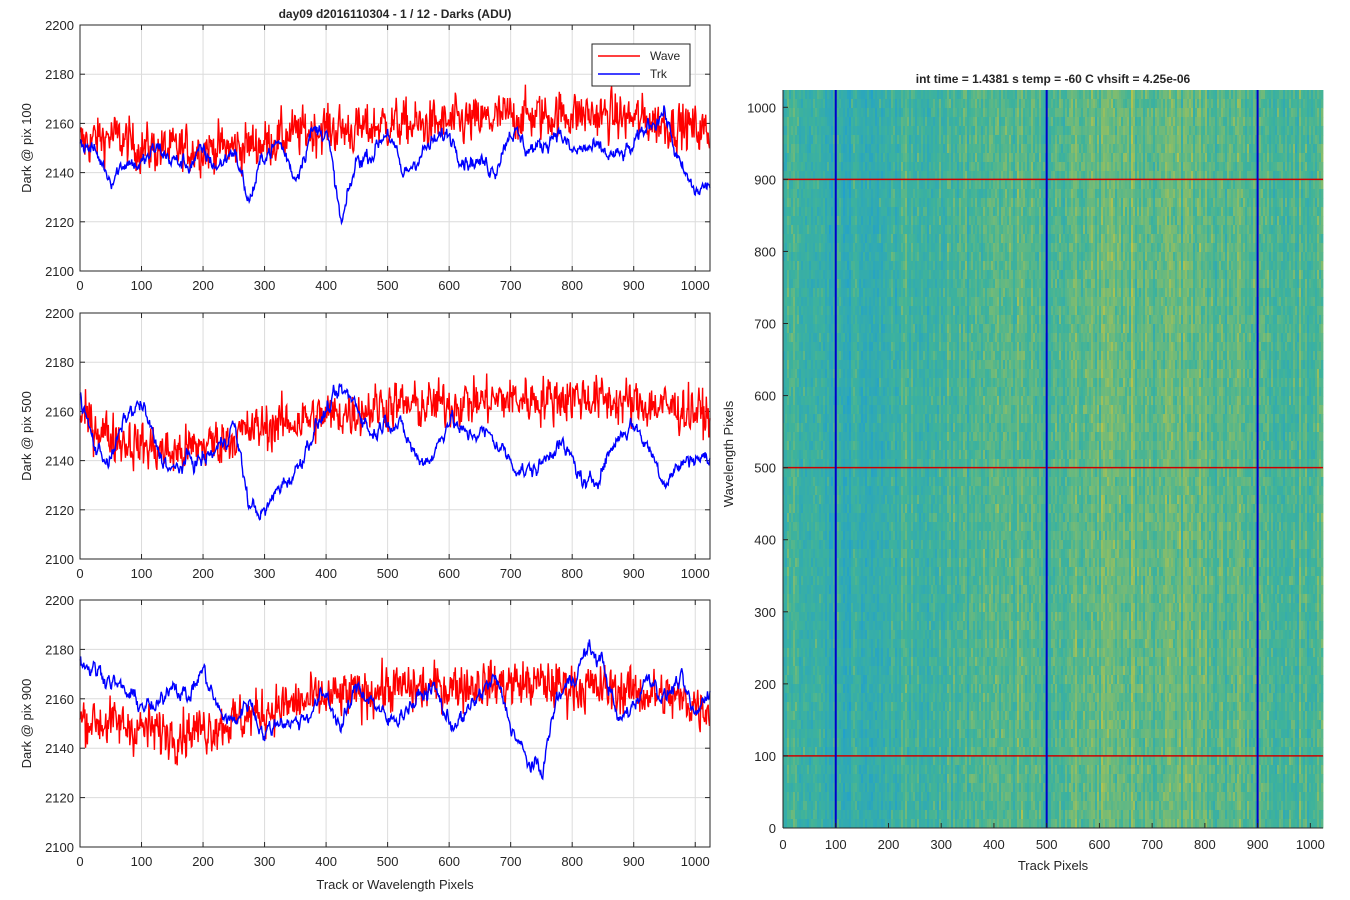 The image size is (1350, 900). I want to click on y-tick-label: 2140, so click(59, 748).